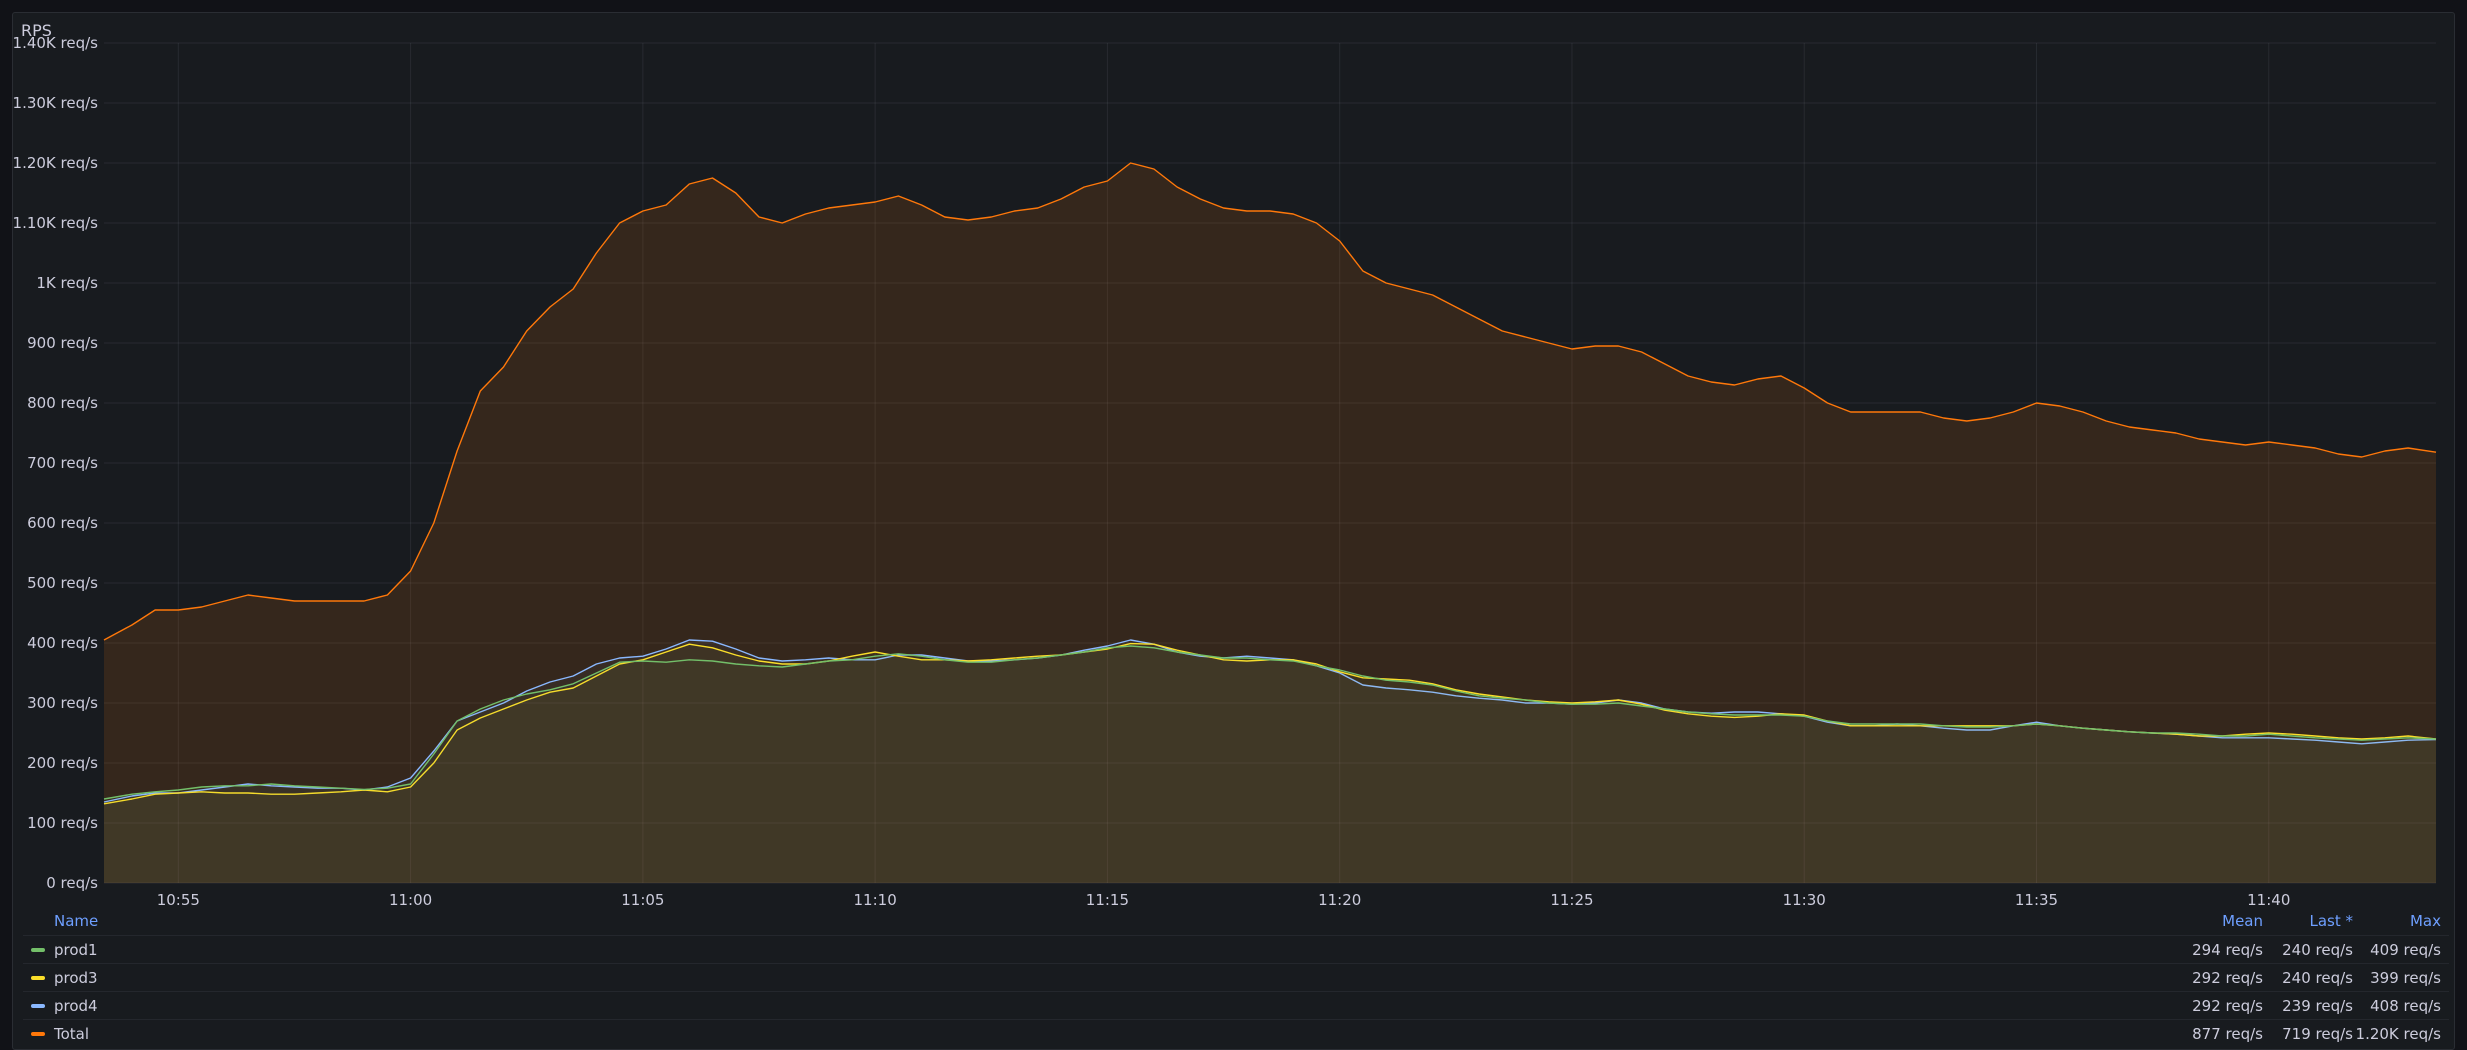 The image size is (2467, 1050). Describe the element at coordinates (1339, 899) in the screenshot. I see `x-tick-label: 11:20` at that location.